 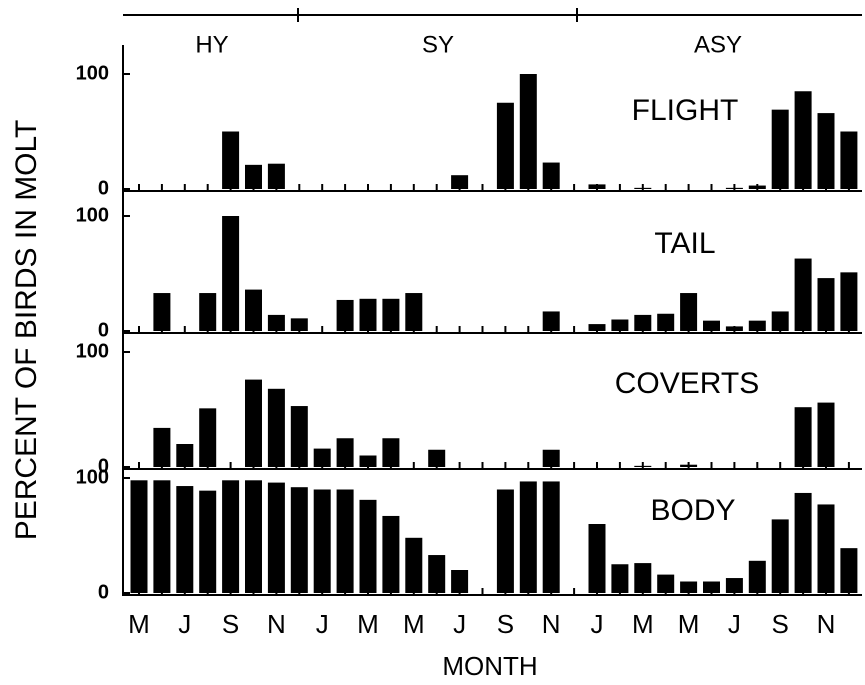 What do you see at coordinates (684, 243) in the screenshot?
I see `panel-title: TAIL` at bounding box center [684, 243].